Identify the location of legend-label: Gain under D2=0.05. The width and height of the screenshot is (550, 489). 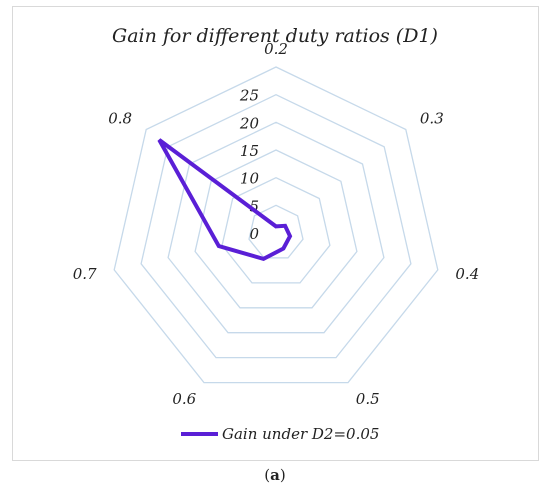
(300, 434).